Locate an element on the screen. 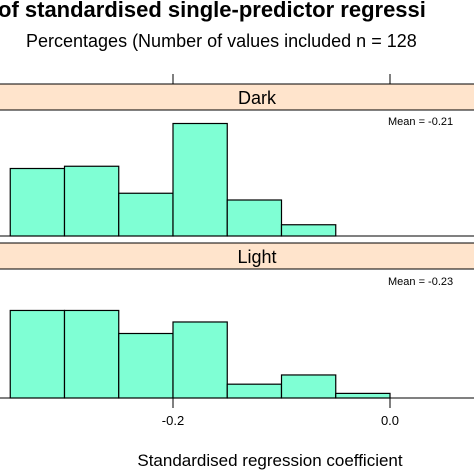 This screenshot has width=474, height=474. mean-label: Mean = -0.23 is located at coordinates (420, 282).